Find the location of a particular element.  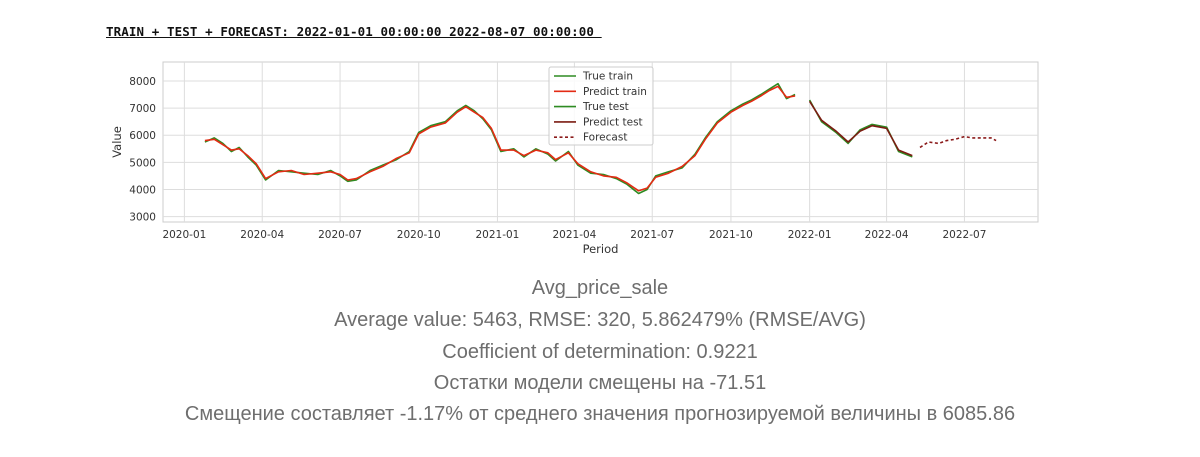

legend-label-predict-test: Predict test is located at coordinates (613, 122).